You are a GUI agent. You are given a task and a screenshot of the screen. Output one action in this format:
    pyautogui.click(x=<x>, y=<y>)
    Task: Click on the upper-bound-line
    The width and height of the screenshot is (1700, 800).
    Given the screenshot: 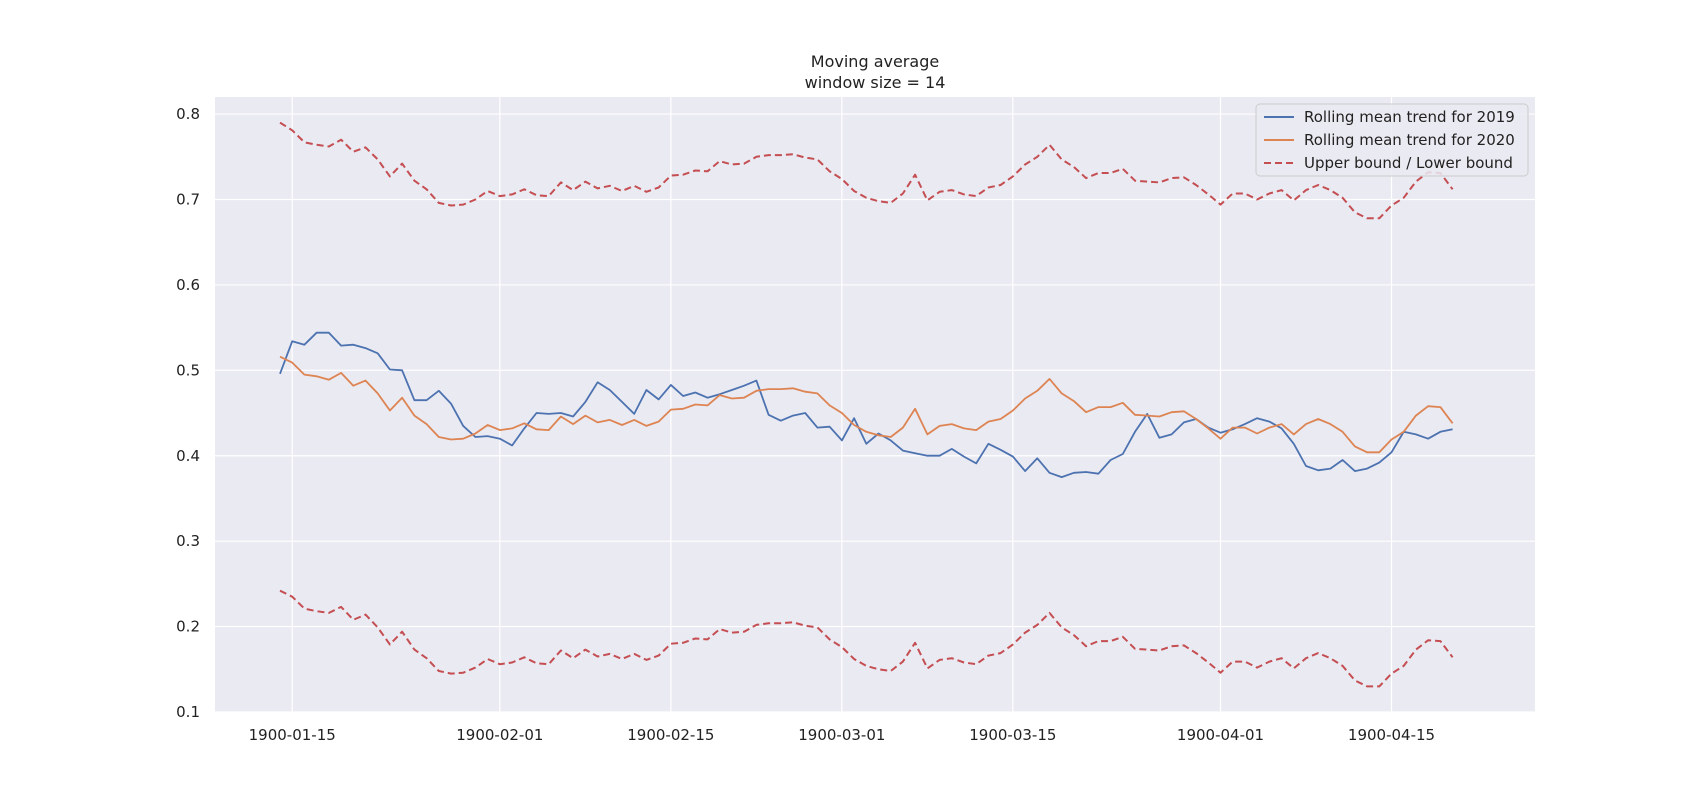 What is the action you would take?
    pyautogui.click(x=866, y=170)
    